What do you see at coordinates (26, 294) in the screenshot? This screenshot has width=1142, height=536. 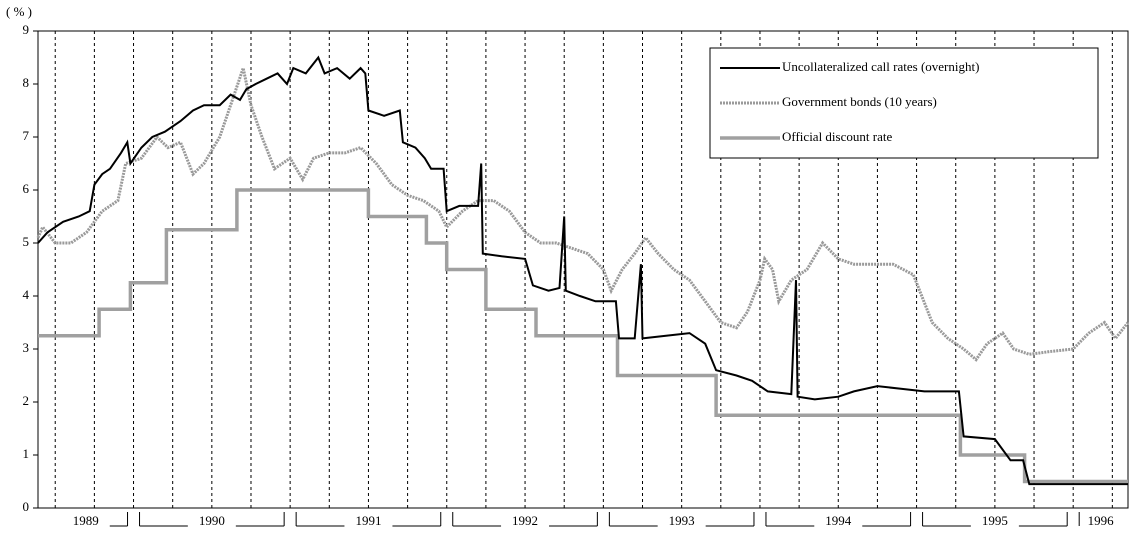 I see `y-tick-label: 4` at bounding box center [26, 294].